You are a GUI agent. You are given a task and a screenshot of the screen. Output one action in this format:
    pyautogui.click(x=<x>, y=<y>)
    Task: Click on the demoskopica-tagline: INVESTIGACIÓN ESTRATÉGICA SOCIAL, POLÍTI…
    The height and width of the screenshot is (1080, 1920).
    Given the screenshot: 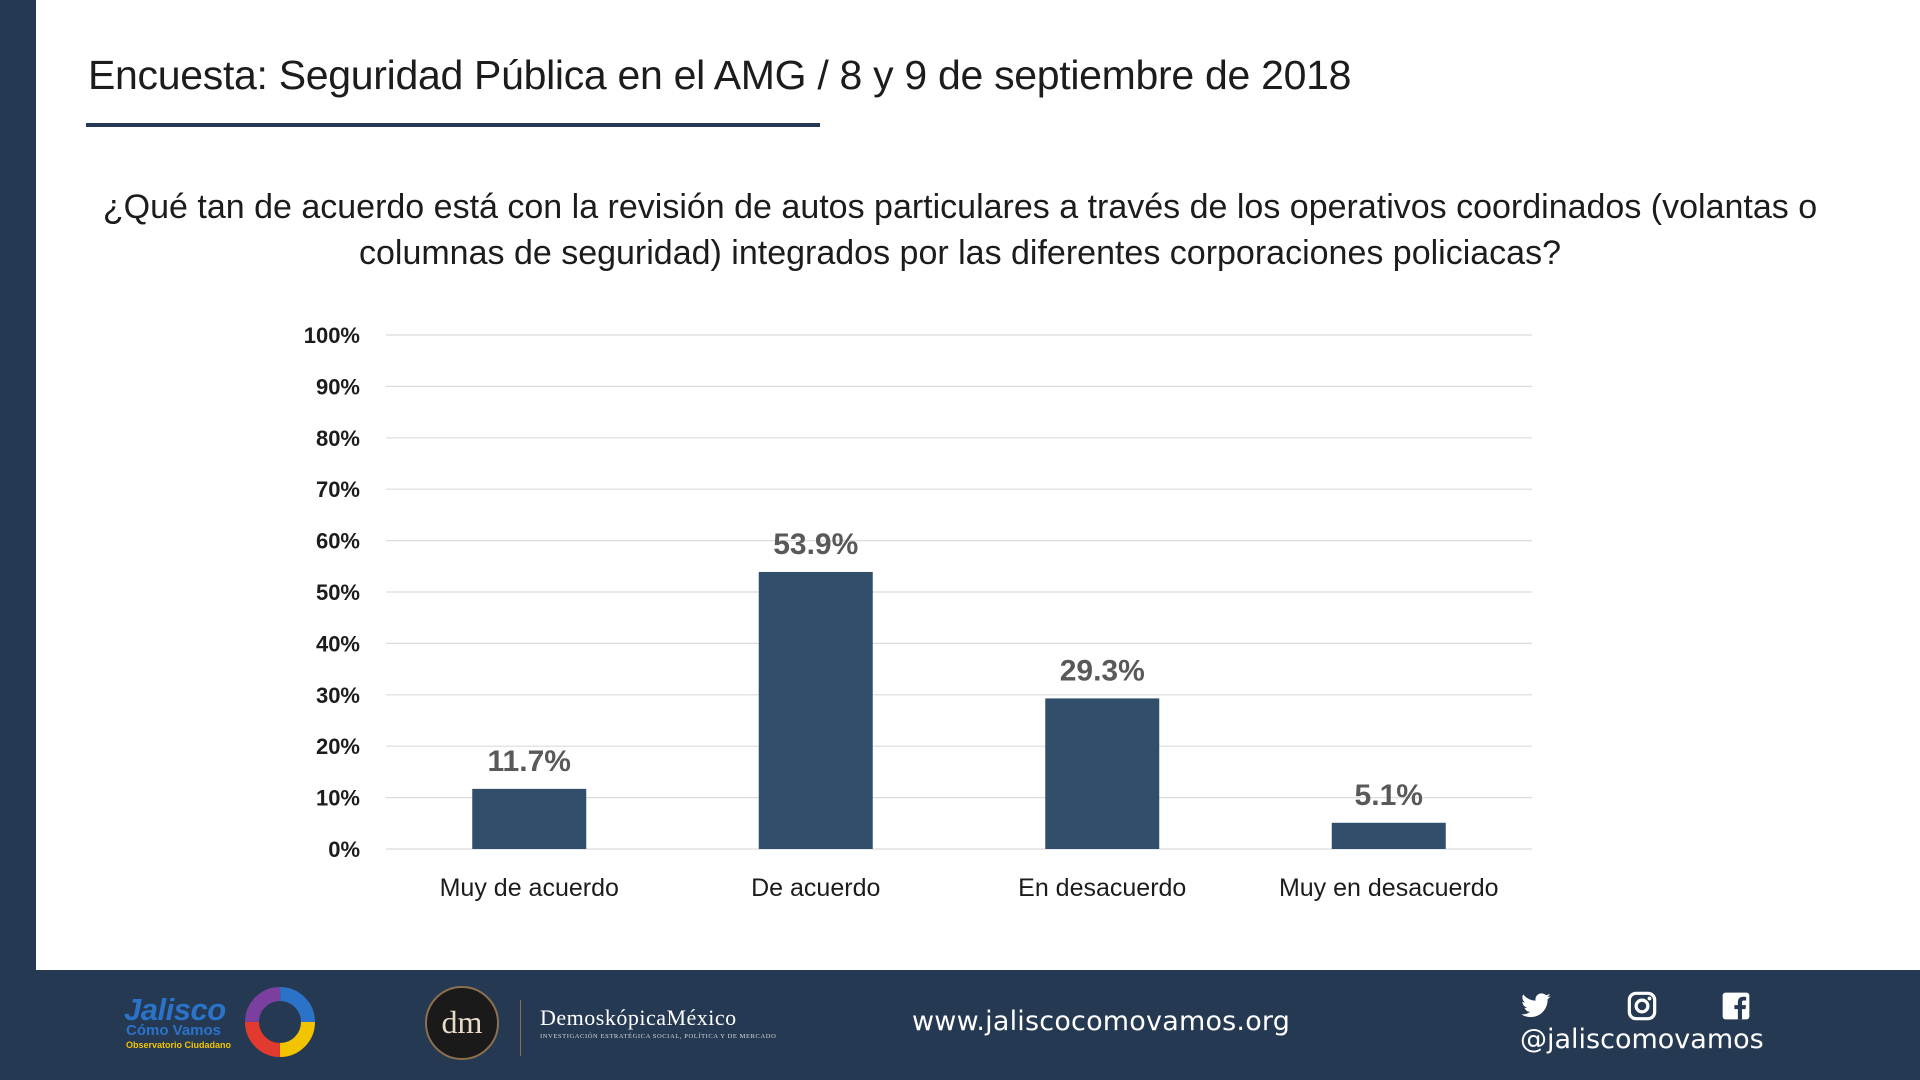 What is the action you would take?
    pyautogui.click(x=658, y=1036)
    